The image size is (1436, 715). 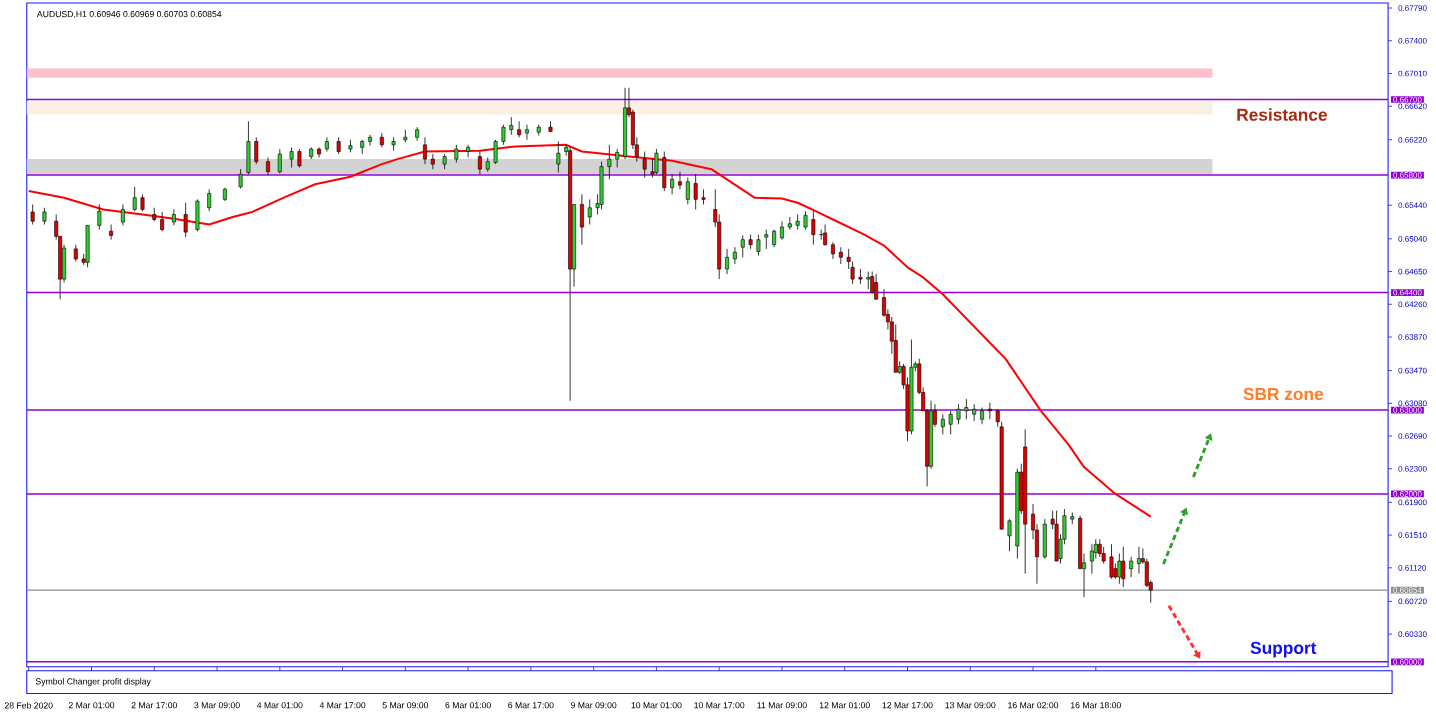 I want to click on x-tick-label: 4 Mar 01:00, so click(x=279, y=705).